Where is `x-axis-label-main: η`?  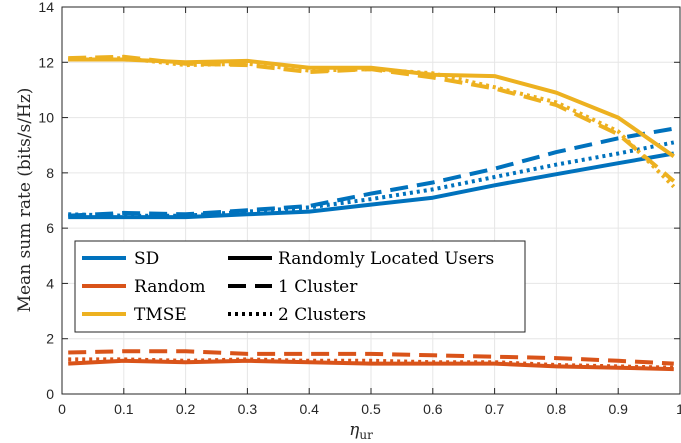
x-axis-label-main: η is located at coordinates (354, 430).